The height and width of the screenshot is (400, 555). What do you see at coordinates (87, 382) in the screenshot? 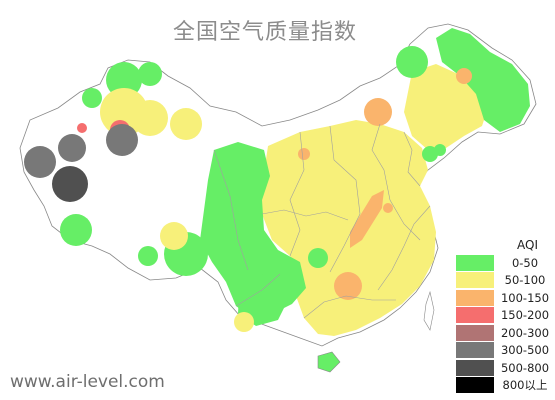
I see `website-link: www.air-level.com` at bounding box center [87, 382].